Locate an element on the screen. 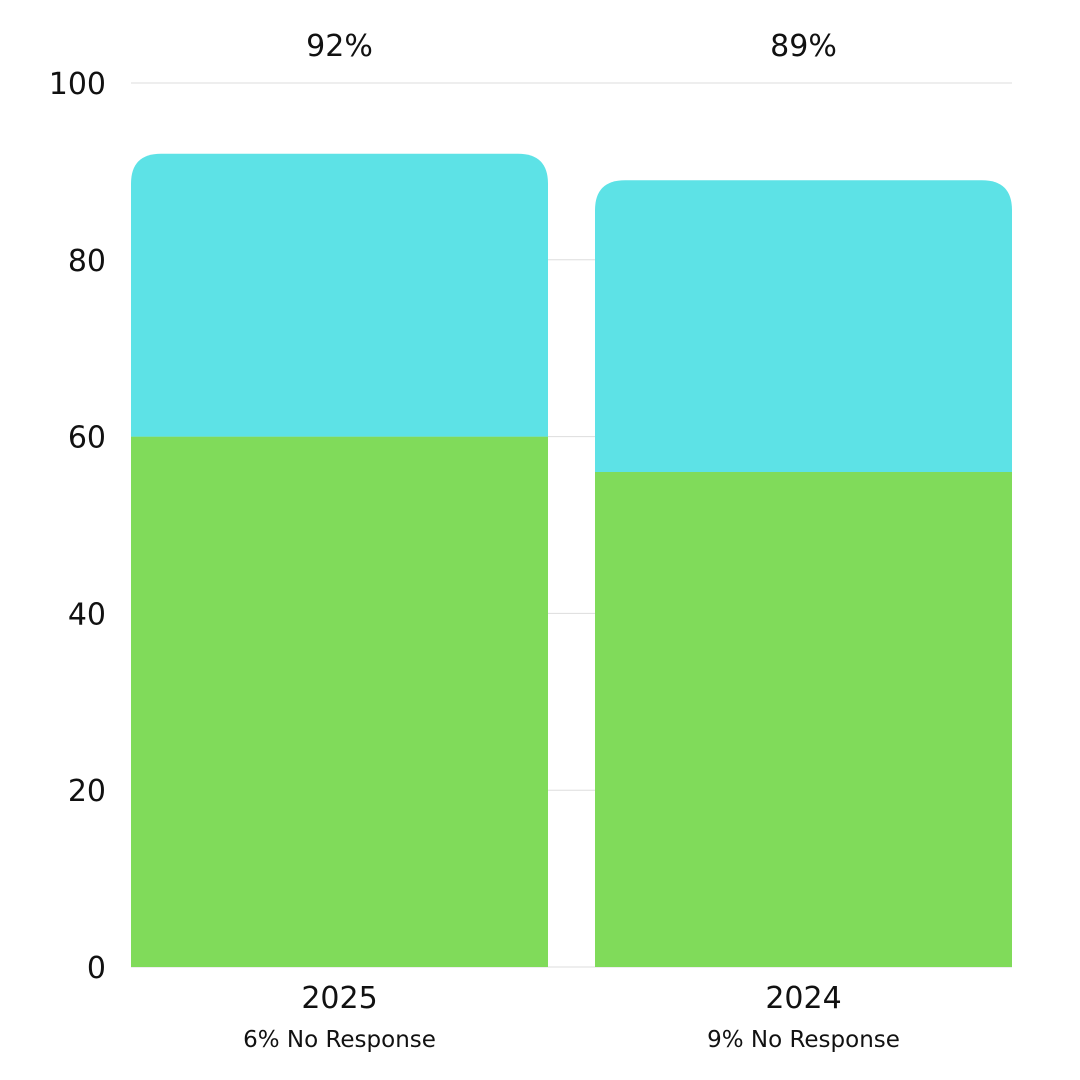  y-tick-label: 0 is located at coordinates (96, 968).